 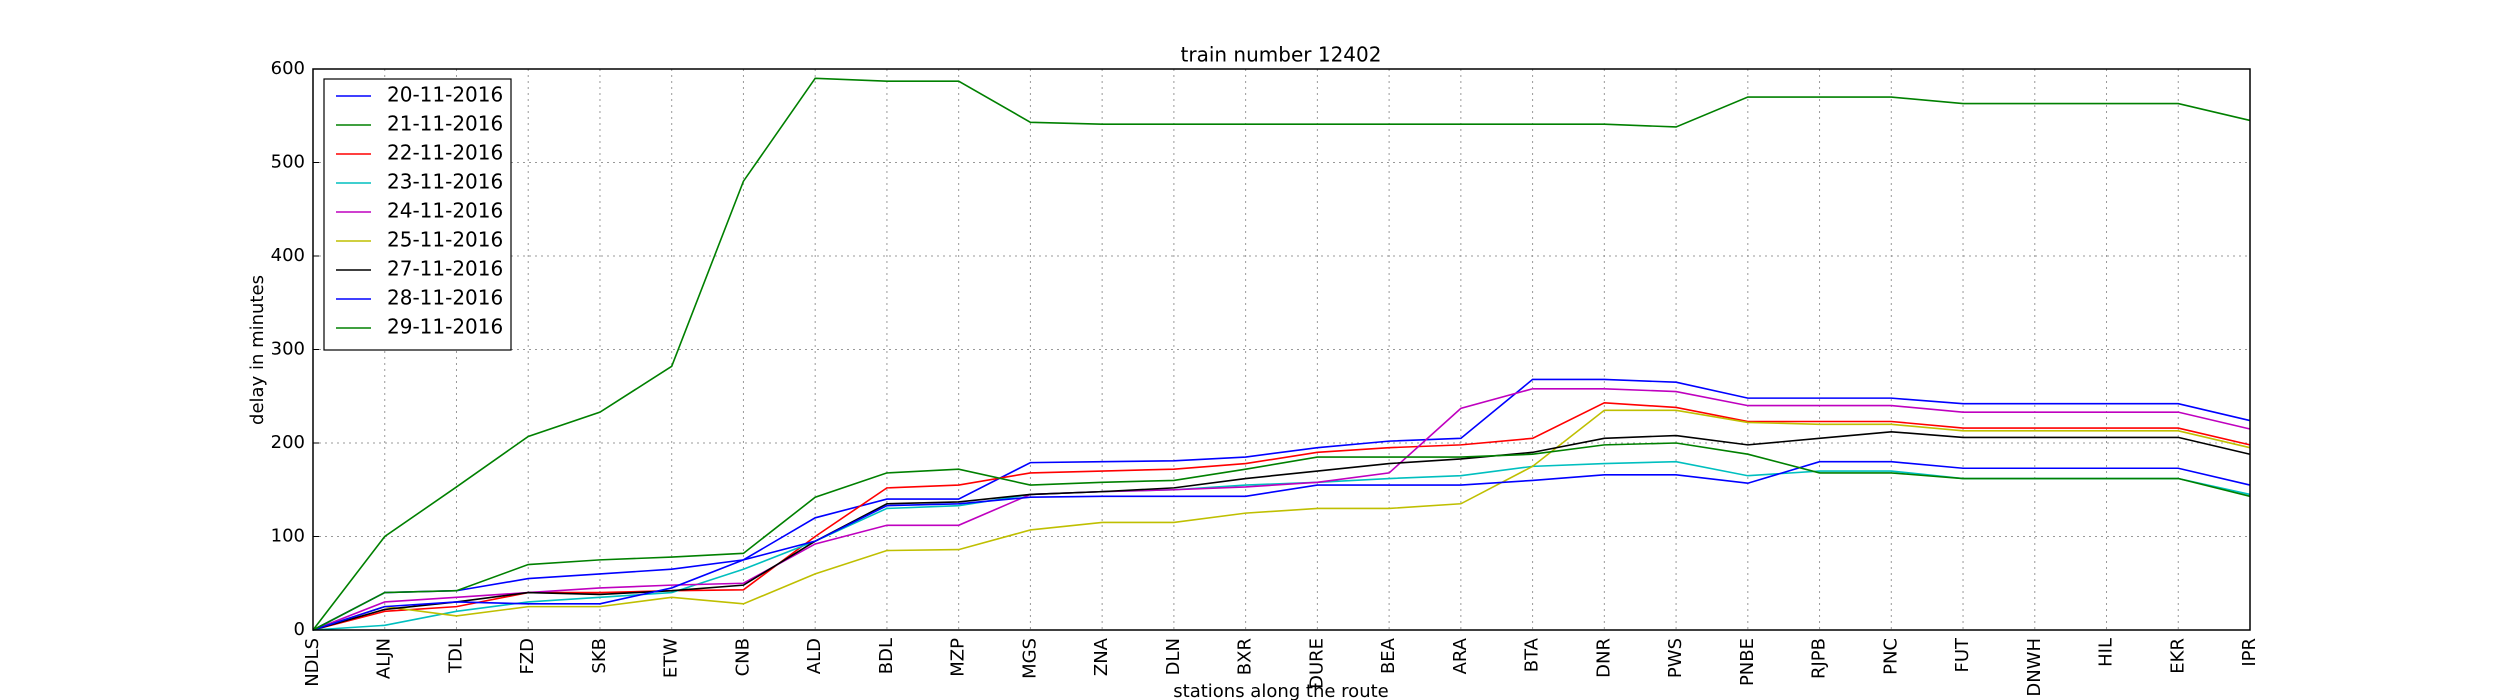 What do you see at coordinates (1460, 655) in the screenshot?
I see `x-tick-label: ARA` at bounding box center [1460, 655].